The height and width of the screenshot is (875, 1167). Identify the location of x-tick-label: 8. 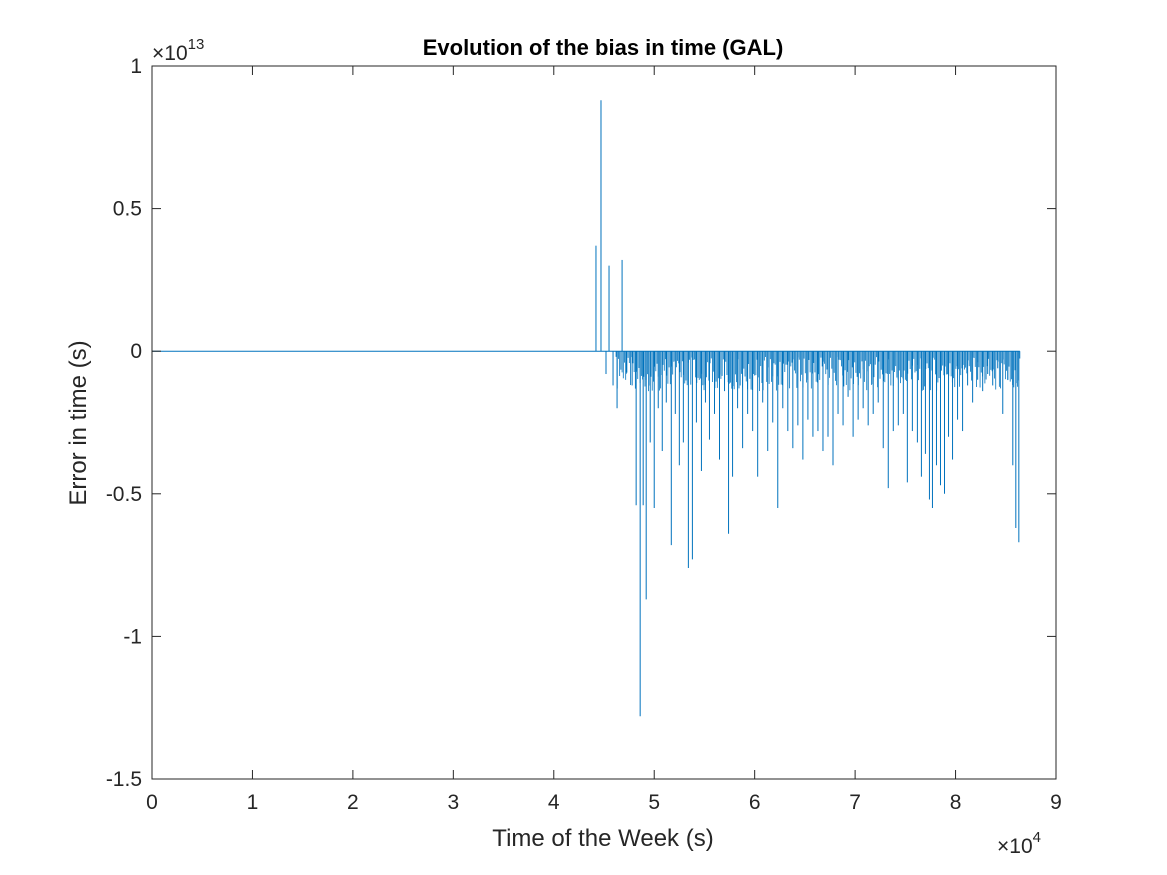
(956, 802).